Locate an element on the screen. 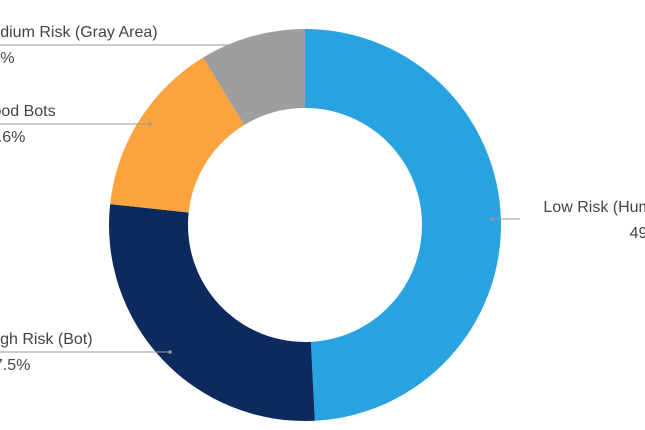  slice-value: 49.2% is located at coordinates (637, 233).